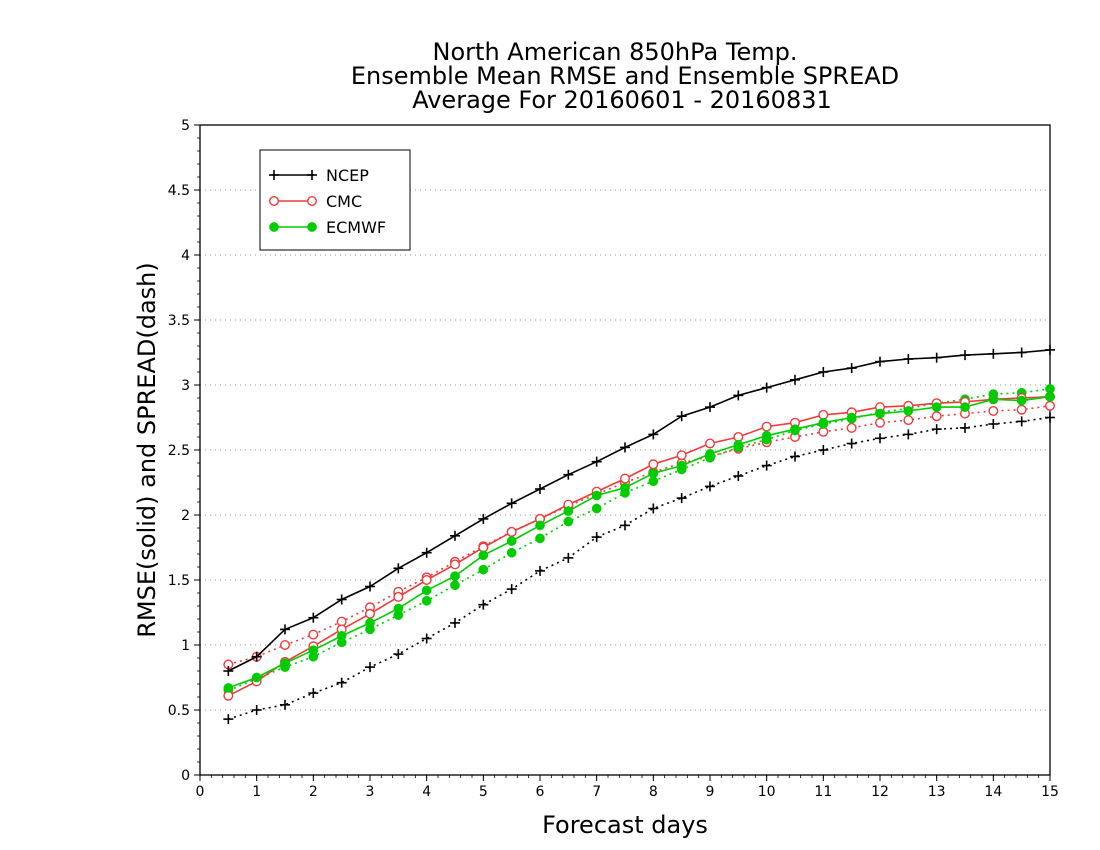 Image resolution: width=1100 pixels, height=850 pixels. Describe the element at coordinates (937, 792) in the screenshot. I see `x-tick-label: 13` at that location.